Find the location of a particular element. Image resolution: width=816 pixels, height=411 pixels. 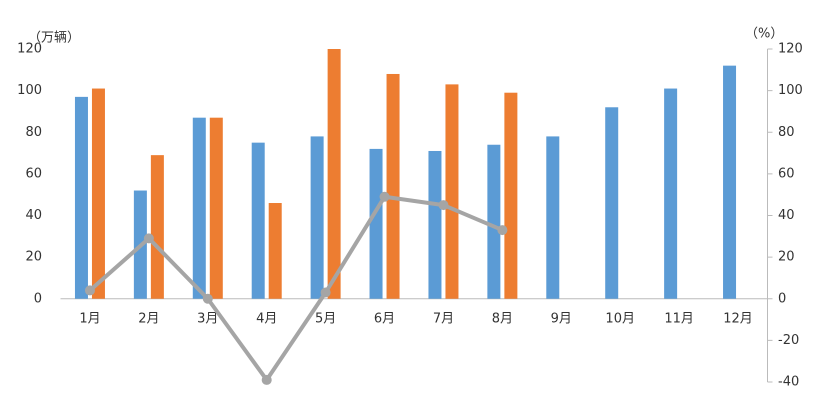

y2-tick-label: -40 is located at coordinates (788, 382).